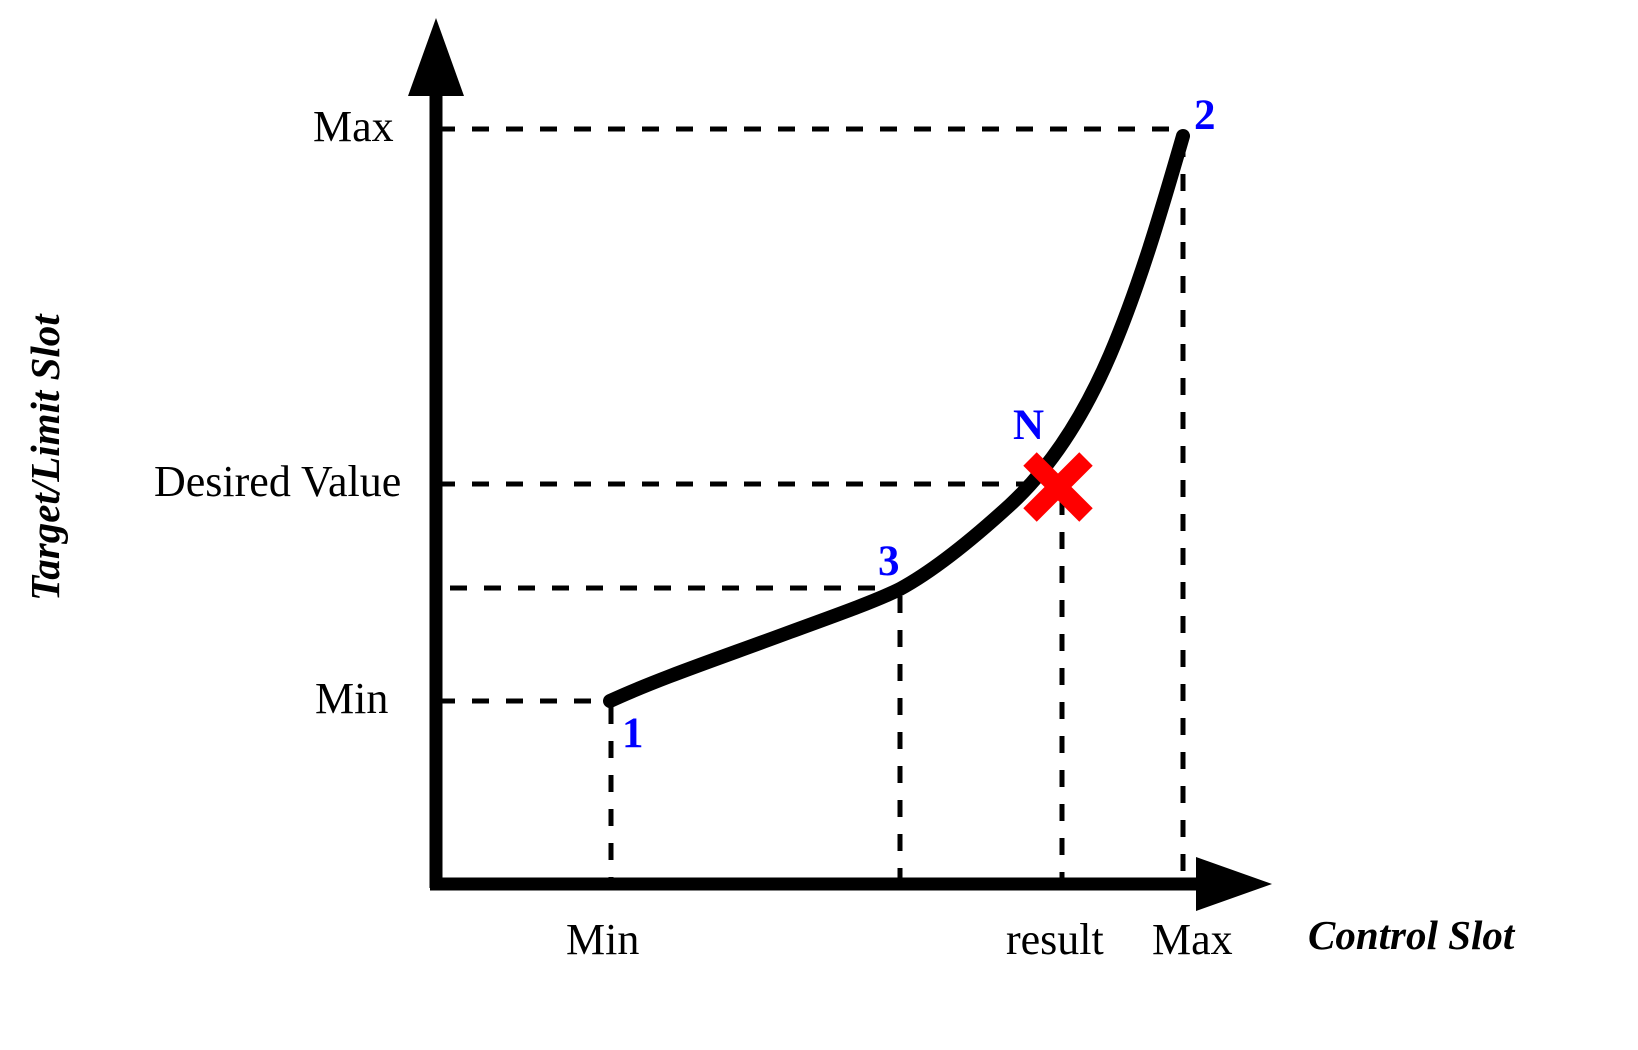 The height and width of the screenshot is (1050, 1638). What do you see at coordinates (352, 698) in the screenshot?
I see `y-tick-label-min: Min` at bounding box center [352, 698].